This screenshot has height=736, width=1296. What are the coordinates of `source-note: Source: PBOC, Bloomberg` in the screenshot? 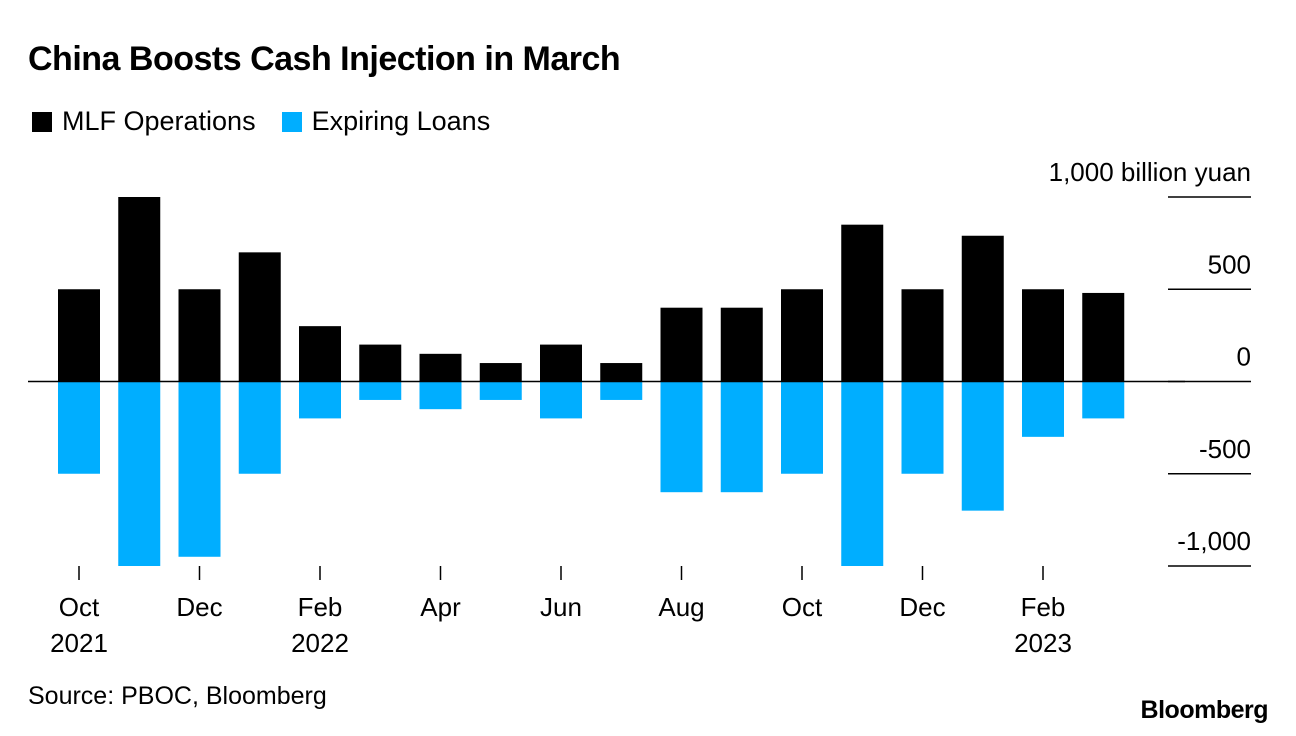 It's located at (177, 696).